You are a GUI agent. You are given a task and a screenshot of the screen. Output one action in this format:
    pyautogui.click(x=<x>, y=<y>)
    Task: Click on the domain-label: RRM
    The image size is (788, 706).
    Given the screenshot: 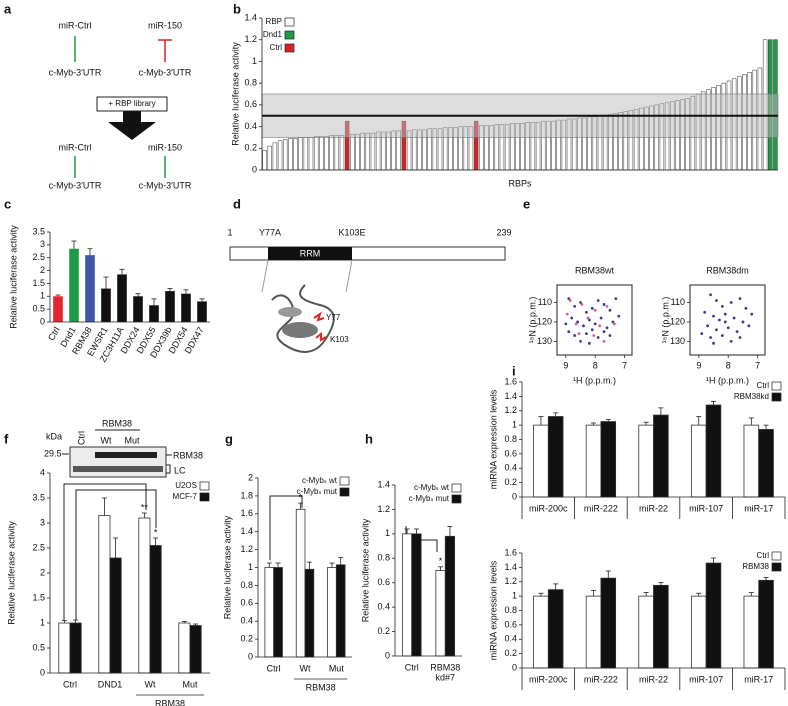 What is the action you would take?
    pyautogui.click(x=310, y=253)
    